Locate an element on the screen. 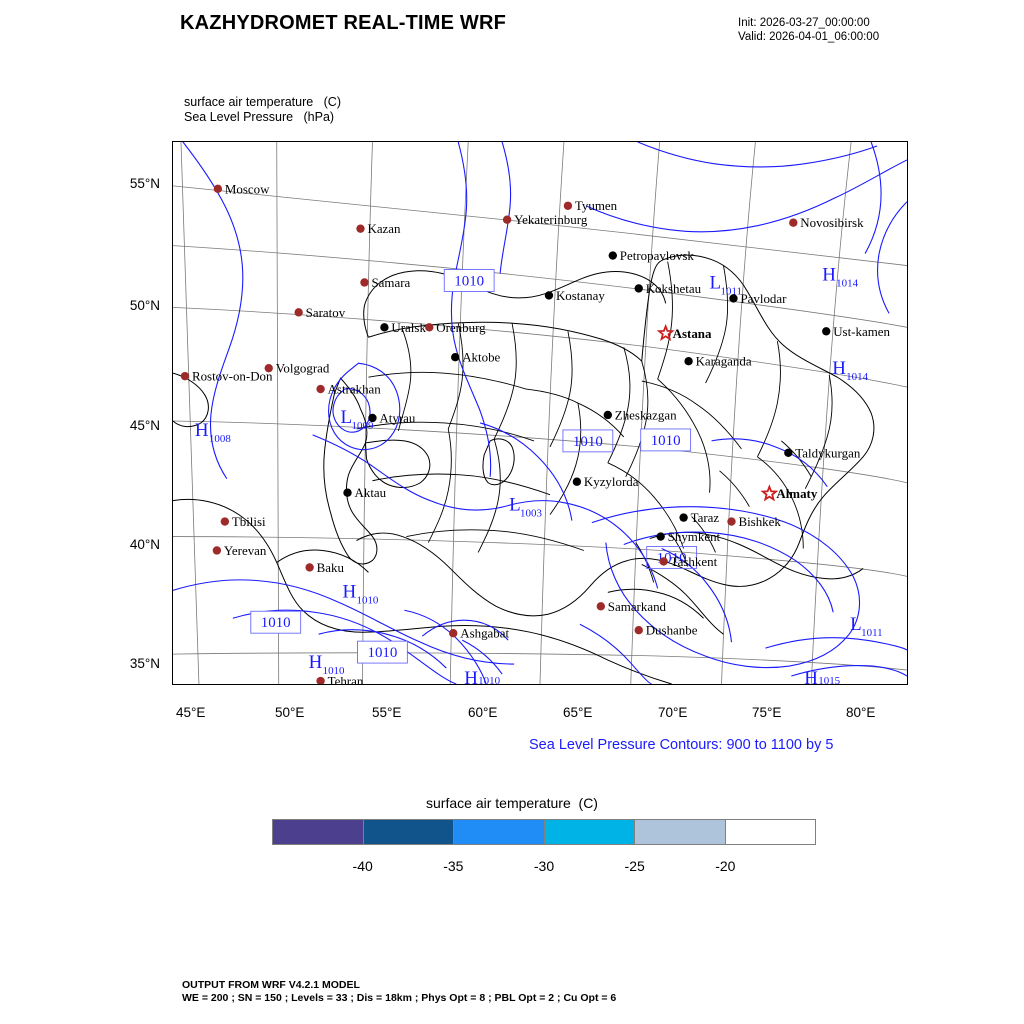 The image size is (1024, 1024). city-marker: Shymkent is located at coordinates (688, 536).